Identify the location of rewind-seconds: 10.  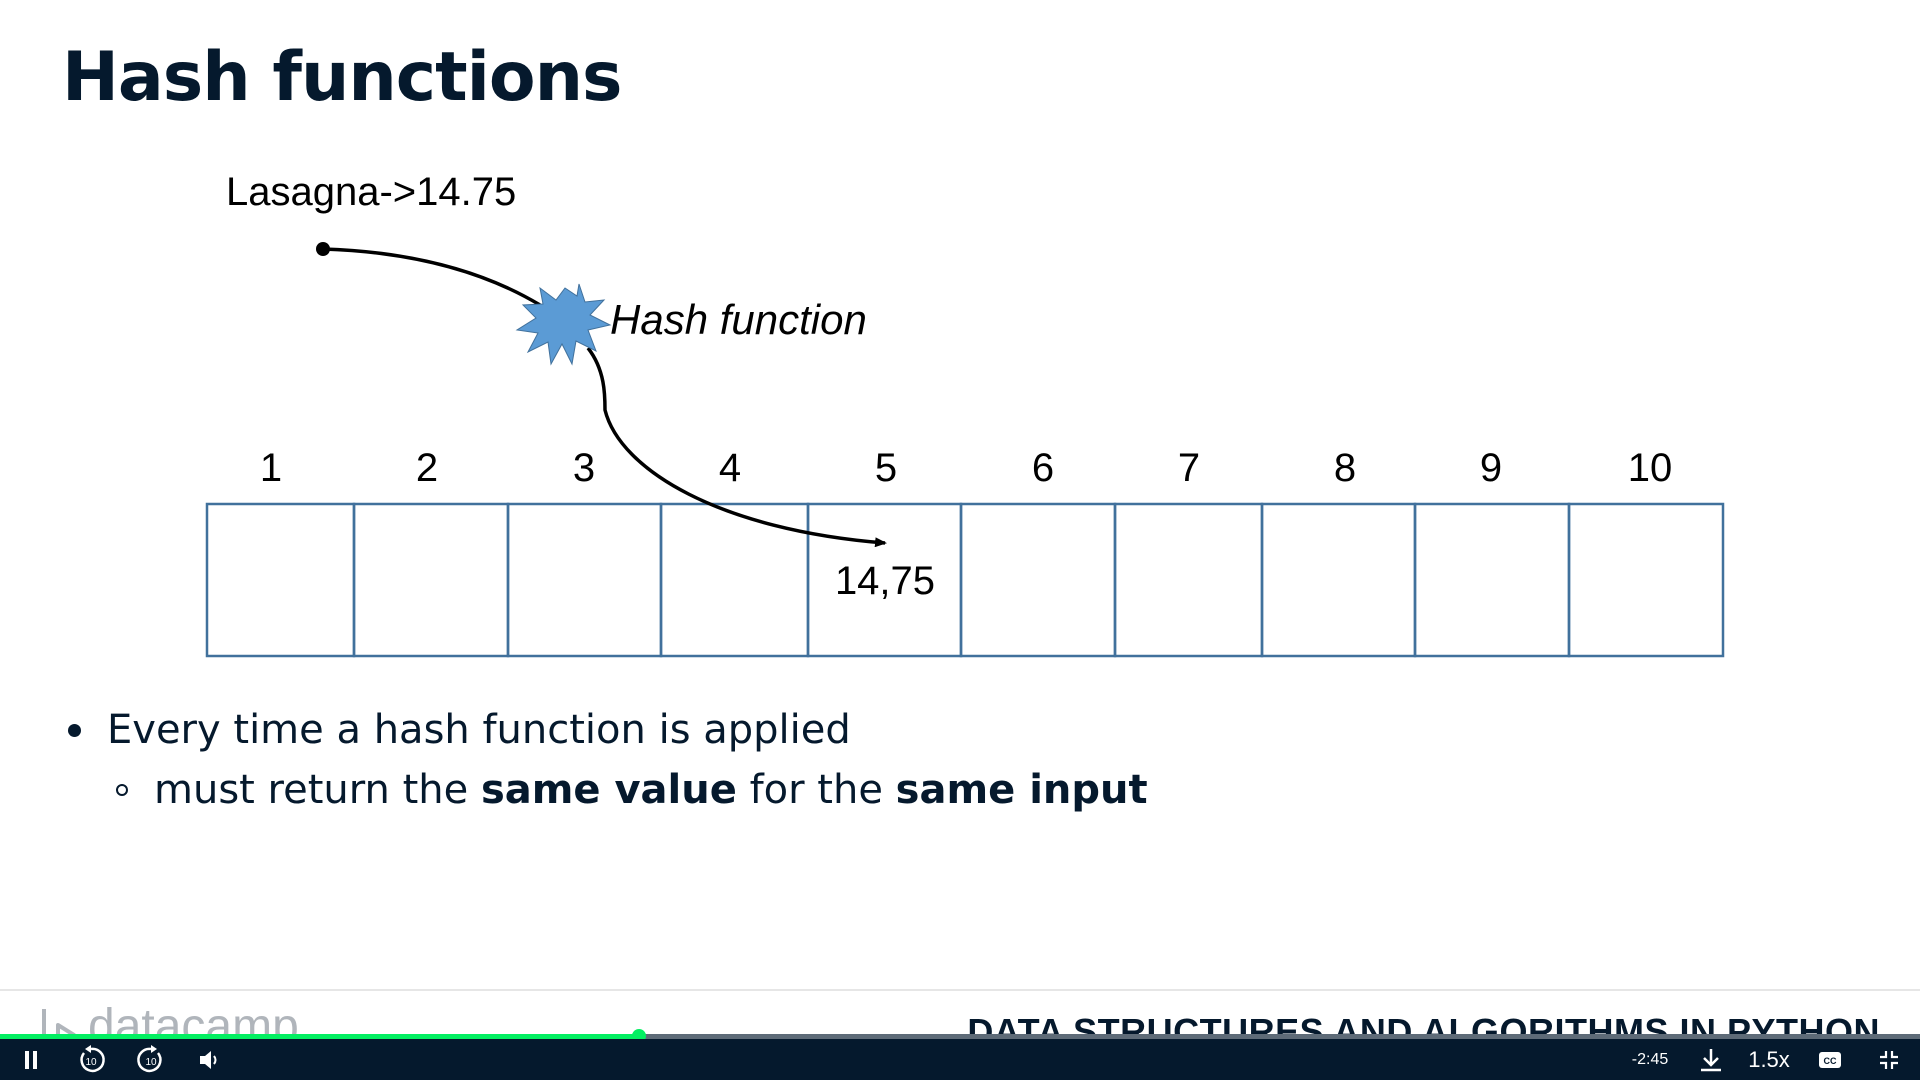
(91, 1062).